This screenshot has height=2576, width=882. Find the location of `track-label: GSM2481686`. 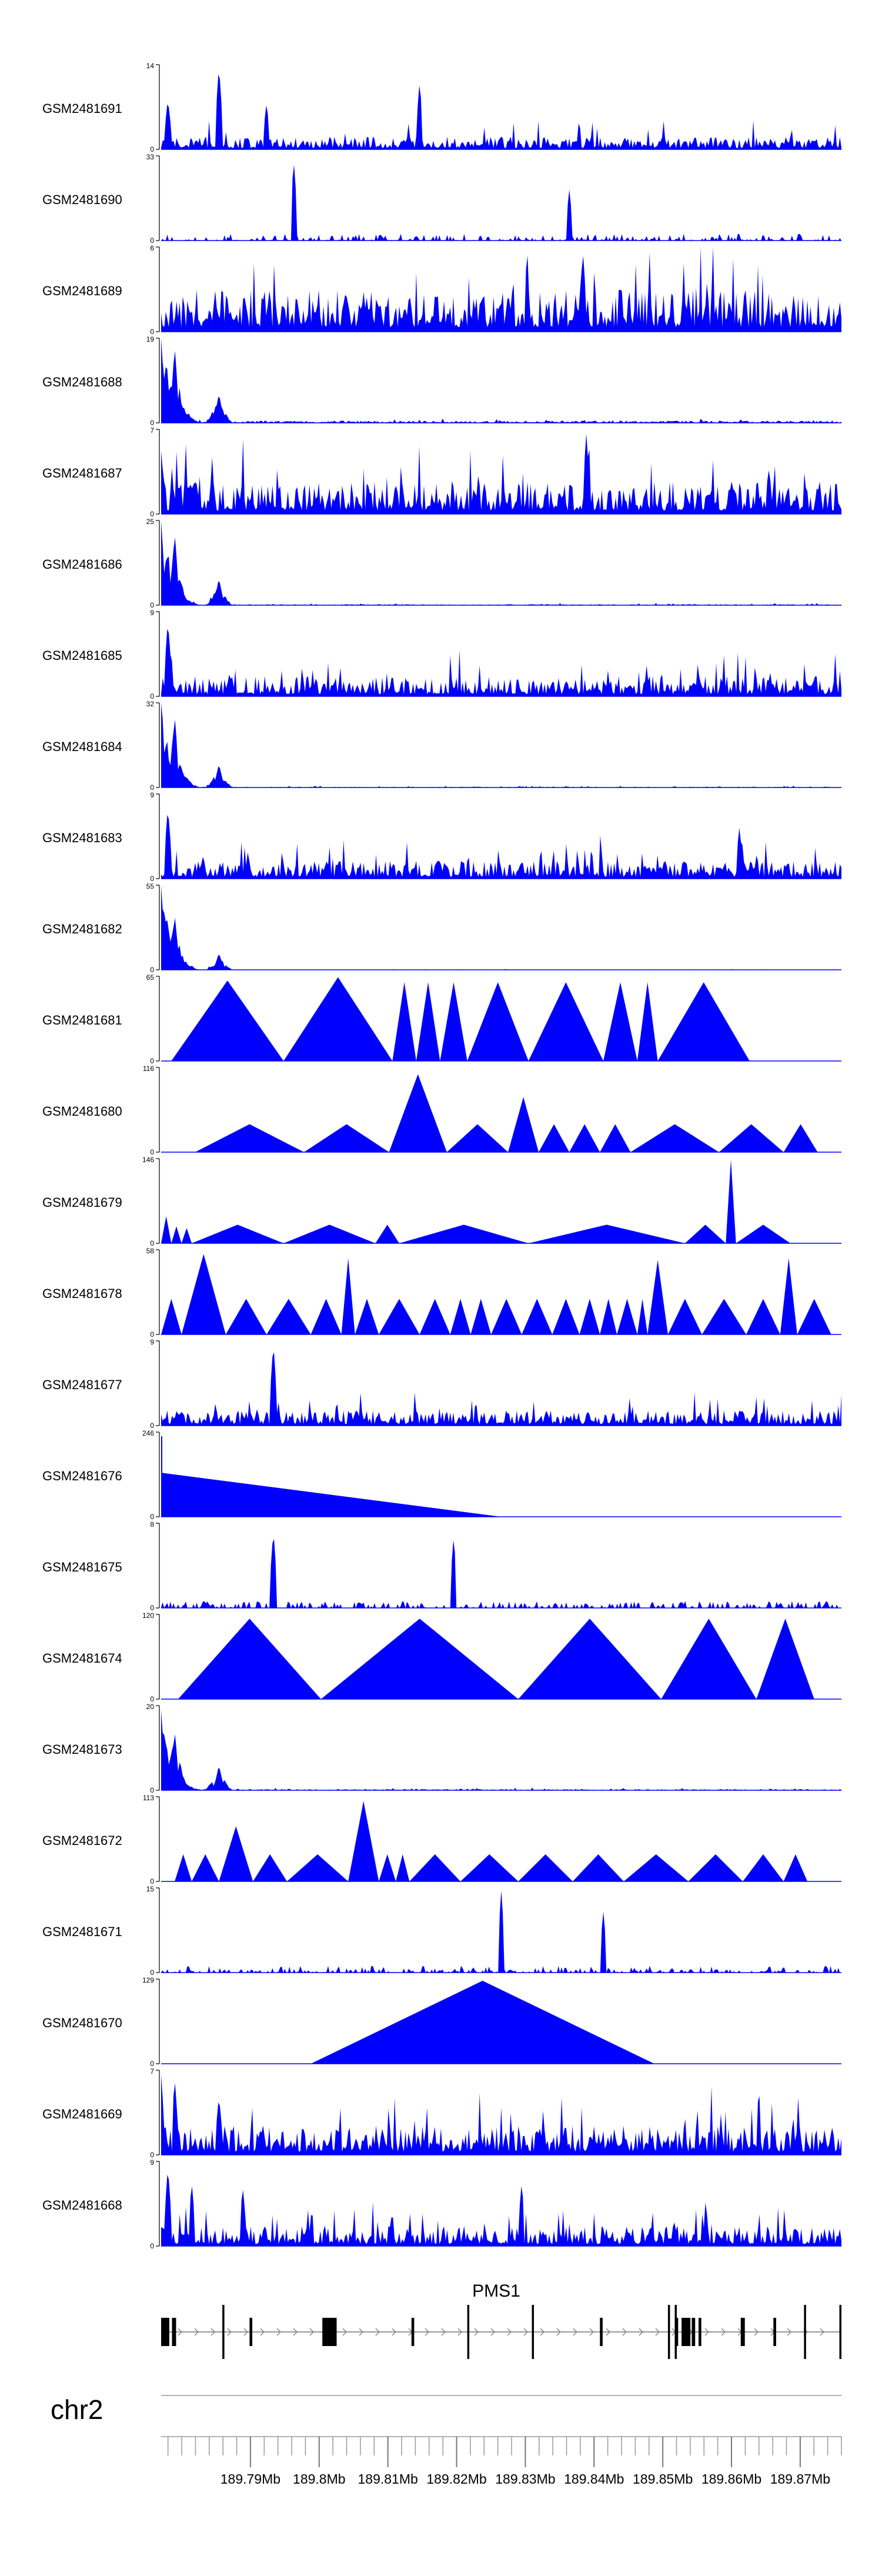

track-label: GSM2481686 is located at coordinates (82, 564).